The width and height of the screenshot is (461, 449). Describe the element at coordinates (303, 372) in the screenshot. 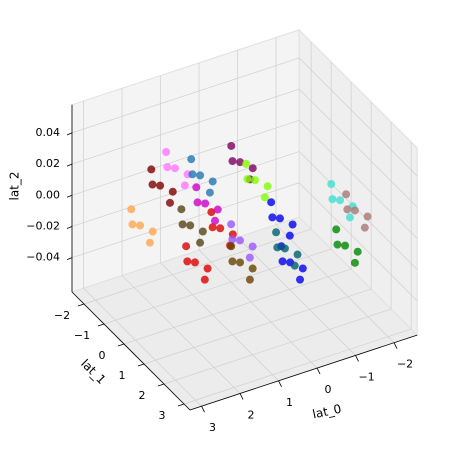

I see `x-axis` at that location.